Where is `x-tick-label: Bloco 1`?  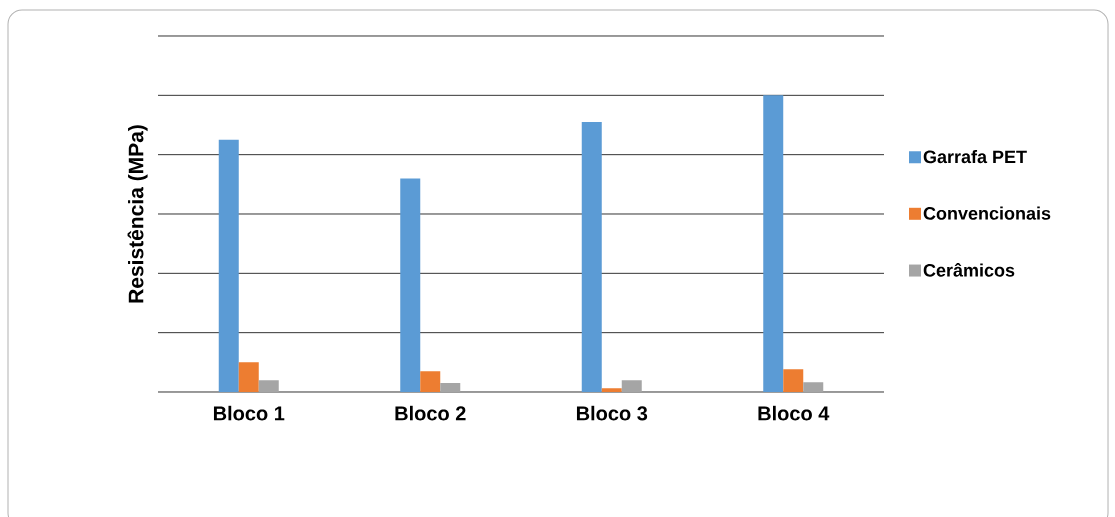
x-tick-label: Bloco 1 is located at coordinates (249, 413).